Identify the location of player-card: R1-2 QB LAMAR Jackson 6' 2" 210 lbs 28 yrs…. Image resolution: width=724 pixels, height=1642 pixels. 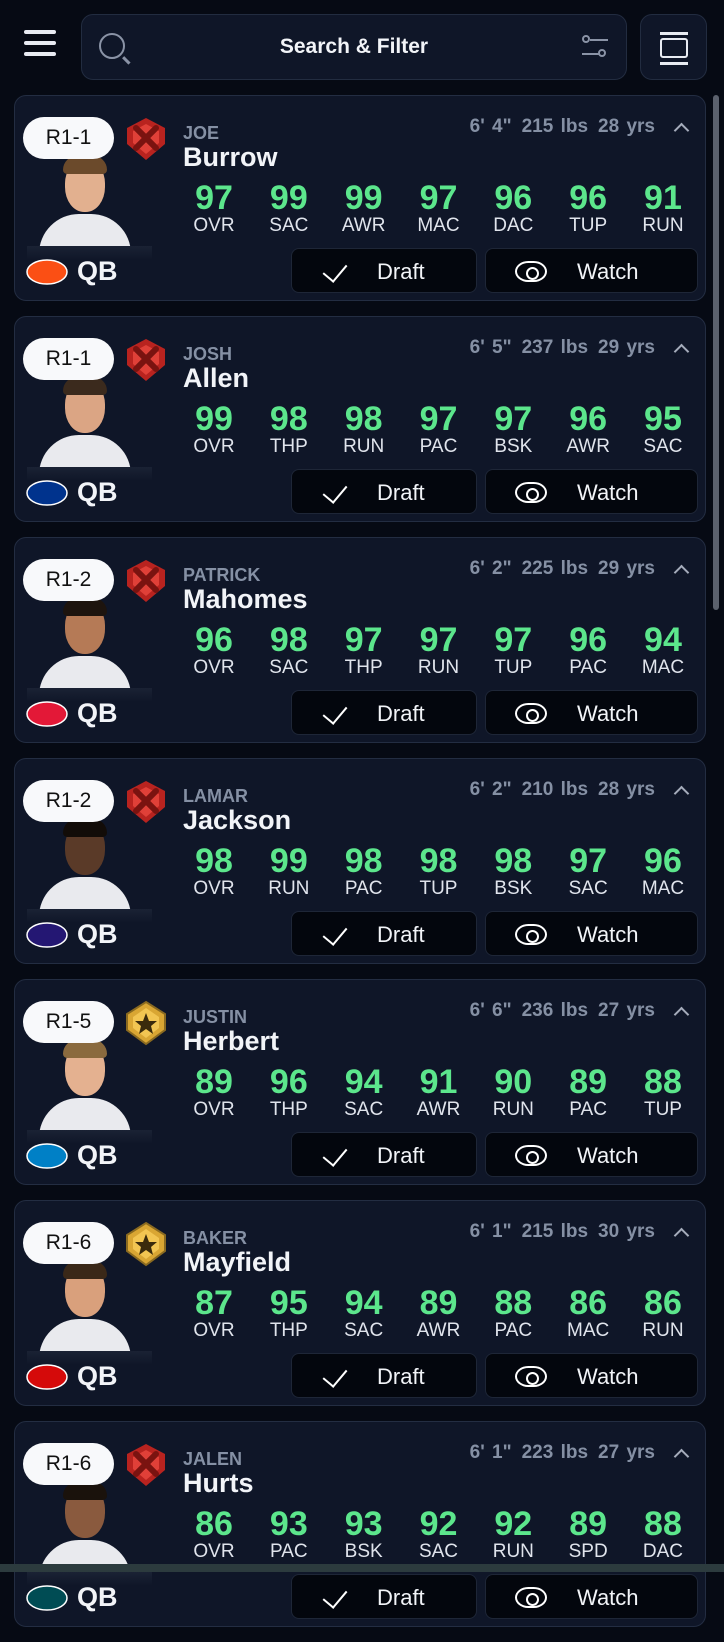
(360, 861).